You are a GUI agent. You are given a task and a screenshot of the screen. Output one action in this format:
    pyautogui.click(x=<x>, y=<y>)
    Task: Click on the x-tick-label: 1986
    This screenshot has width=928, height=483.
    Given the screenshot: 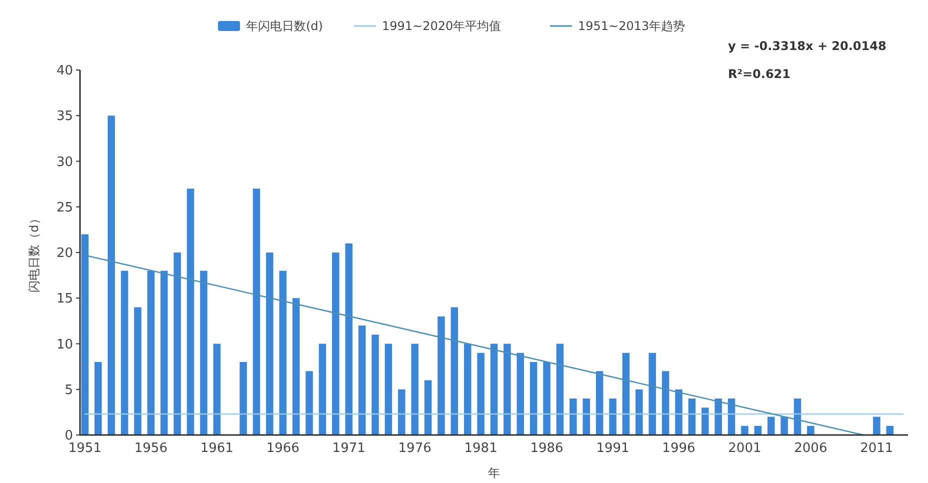 What is the action you would take?
    pyautogui.click(x=547, y=448)
    